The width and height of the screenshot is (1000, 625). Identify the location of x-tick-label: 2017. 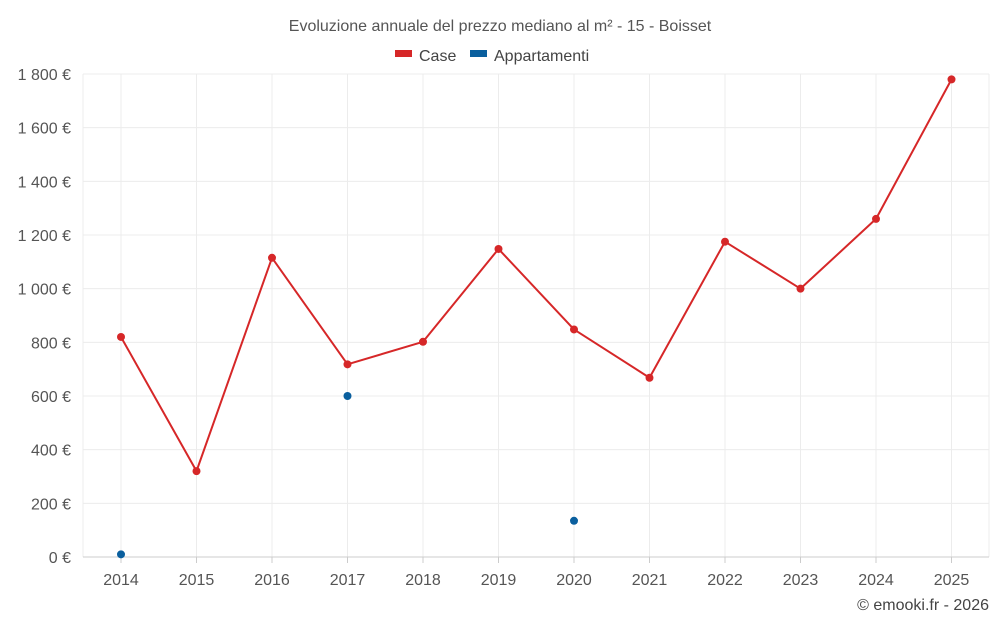
(348, 580).